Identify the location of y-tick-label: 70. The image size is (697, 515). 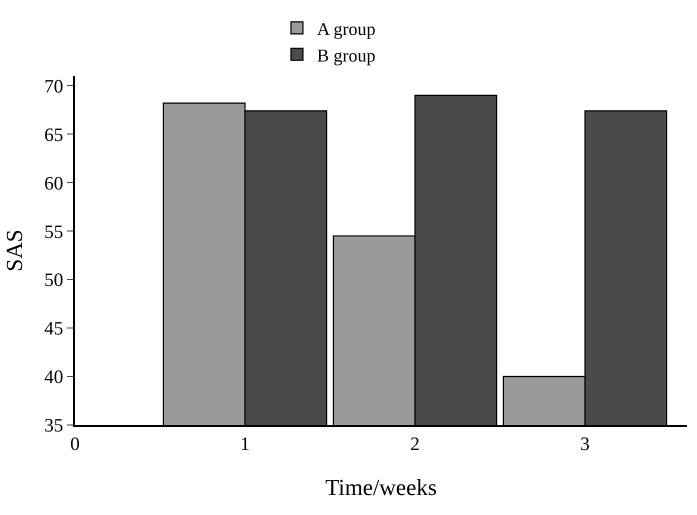
(54, 87).